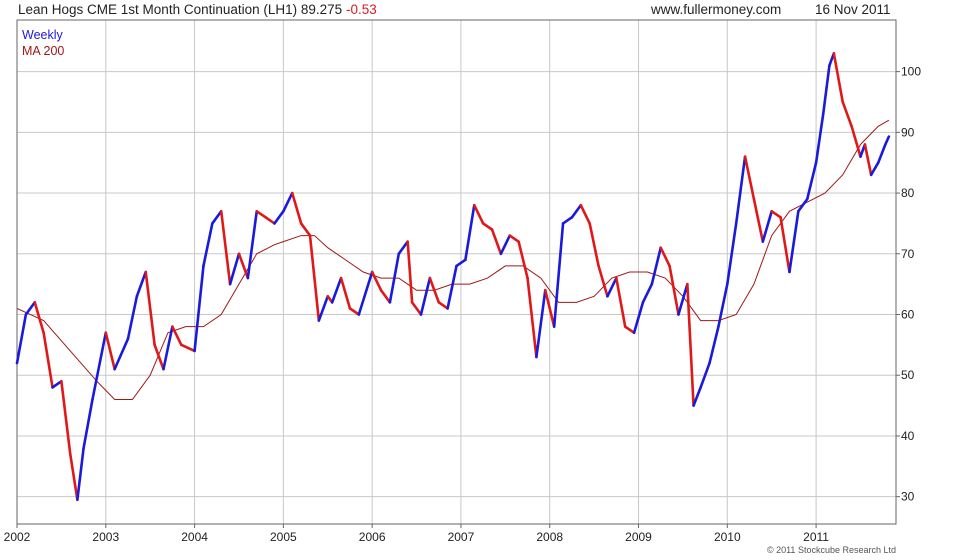  Describe the element at coordinates (17, 537) in the screenshot. I see `x-tick-label: 2002` at that location.